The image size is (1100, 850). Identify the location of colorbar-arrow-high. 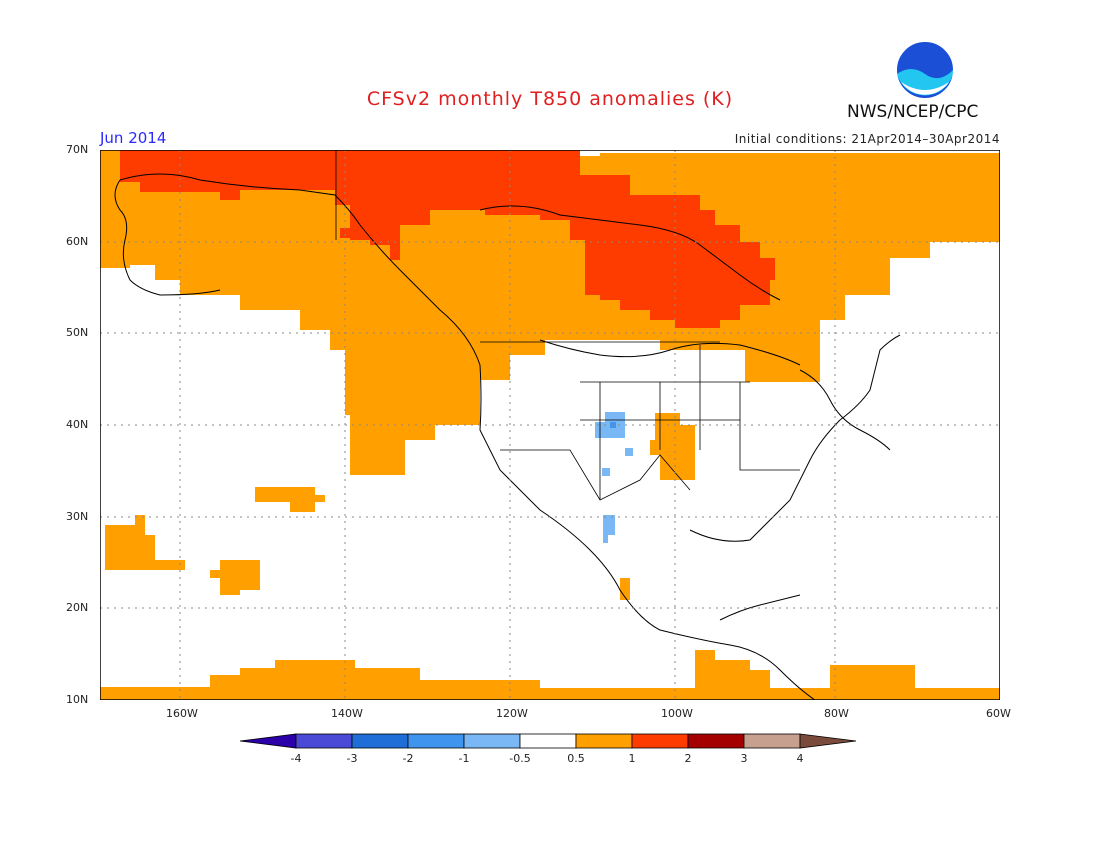
(828, 741).